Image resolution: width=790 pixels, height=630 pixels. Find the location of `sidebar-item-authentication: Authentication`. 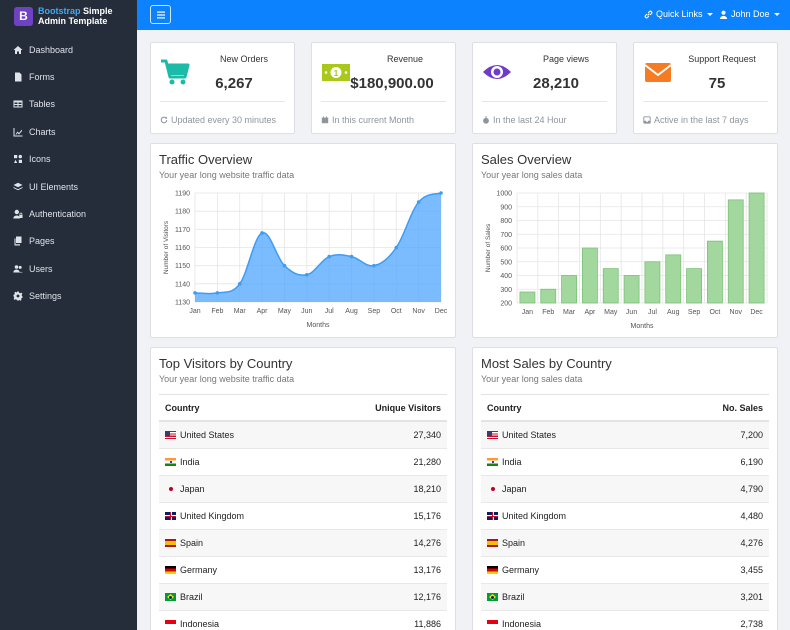

sidebar-item-authentication: Authentication is located at coordinates (68, 213).